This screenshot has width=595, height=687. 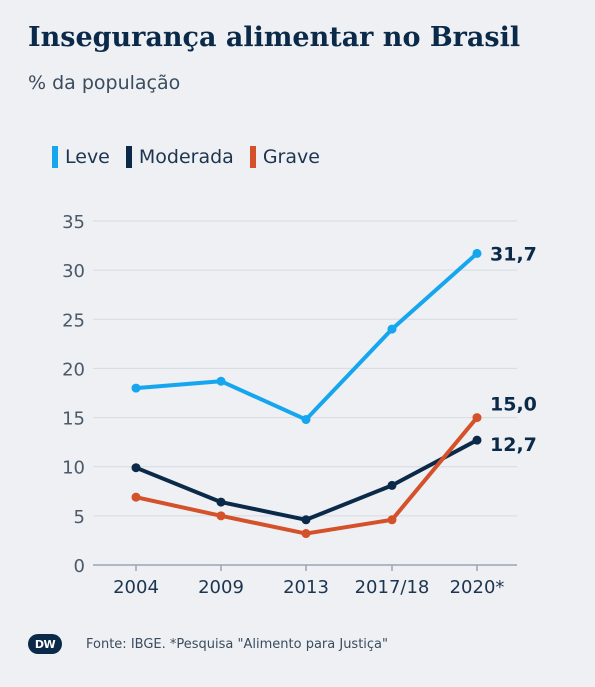 What do you see at coordinates (87, 157) in the screenshot?
I see `legend-label-leve: Leve` at bounding box center [87, 157].